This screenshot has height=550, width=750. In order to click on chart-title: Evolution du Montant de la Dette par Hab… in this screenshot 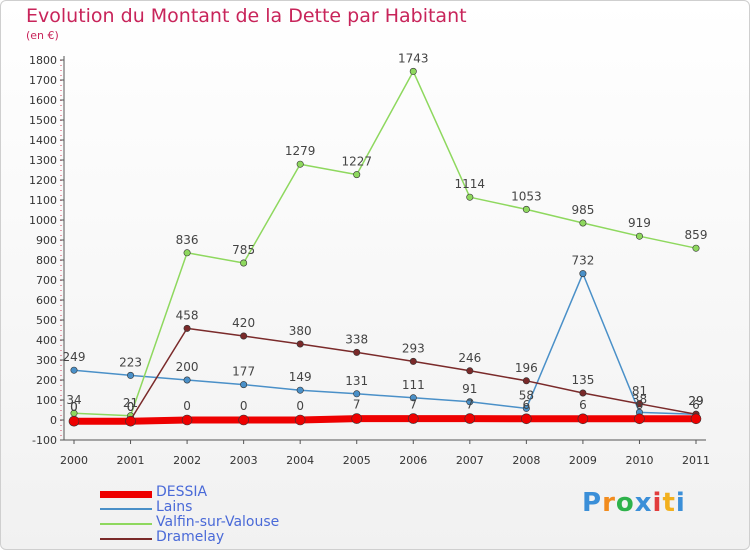, I will do `click(246, 16)`.